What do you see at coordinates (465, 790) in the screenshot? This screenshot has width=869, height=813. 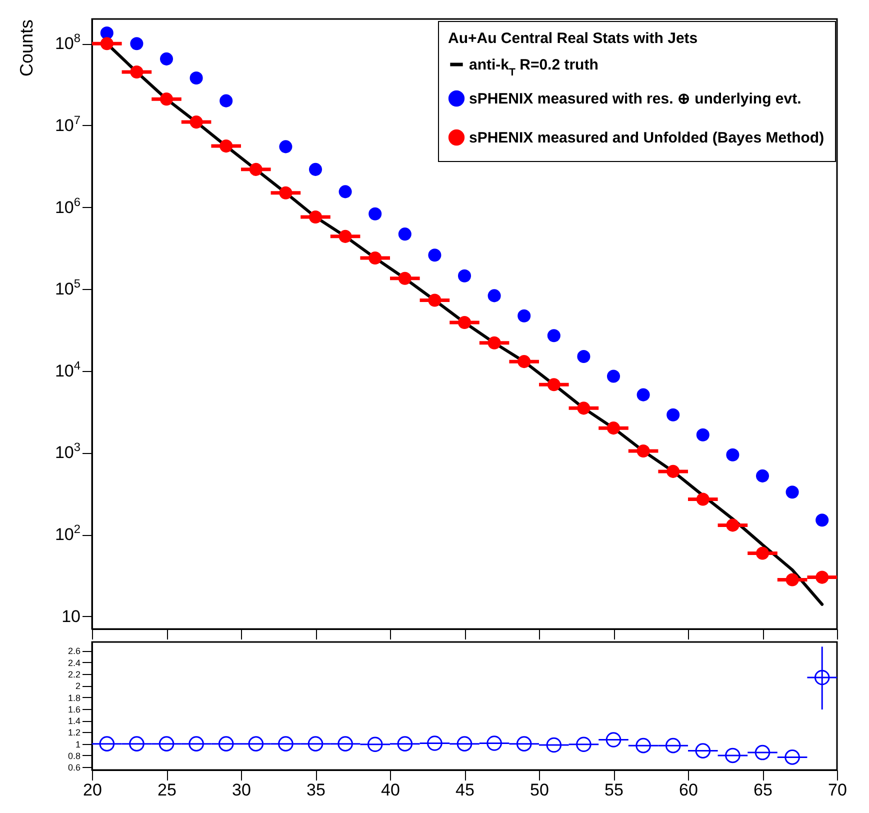 I see `x-tick-label: 45` at bounding box center [465, 790].